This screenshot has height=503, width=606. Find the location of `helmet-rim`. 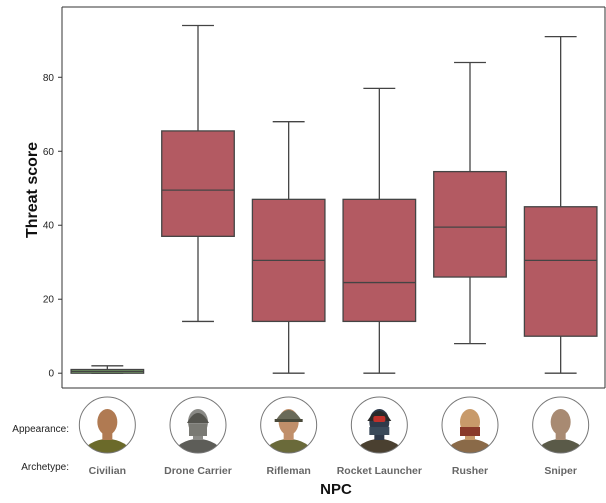

helmet-rim is located at coordinates (288, 420).